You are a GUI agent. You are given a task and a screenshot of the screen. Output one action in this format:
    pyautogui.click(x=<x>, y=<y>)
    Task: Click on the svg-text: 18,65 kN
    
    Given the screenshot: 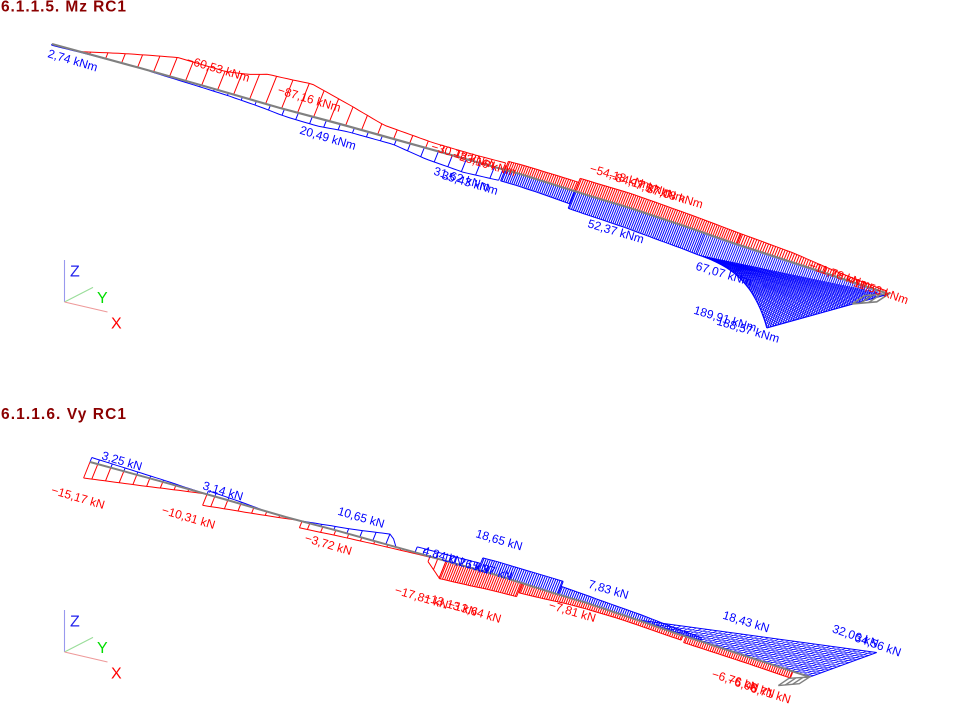 What is the action you would take?
    pyautogui.click(x=499, y=539)
    